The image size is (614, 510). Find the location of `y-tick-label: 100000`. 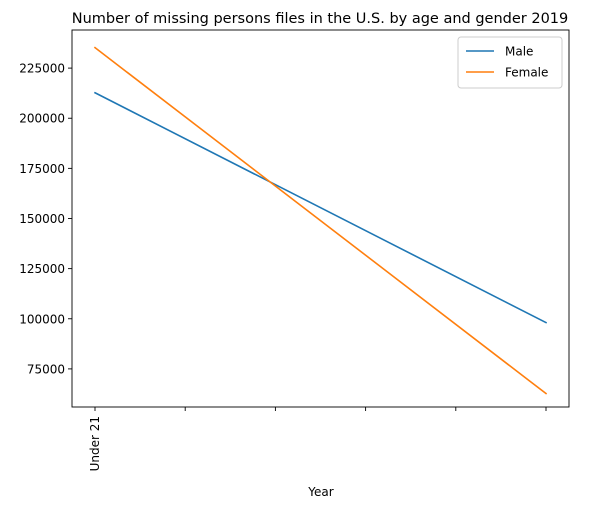

y-tick-label: 100000 is located at coordinates (42, 319).